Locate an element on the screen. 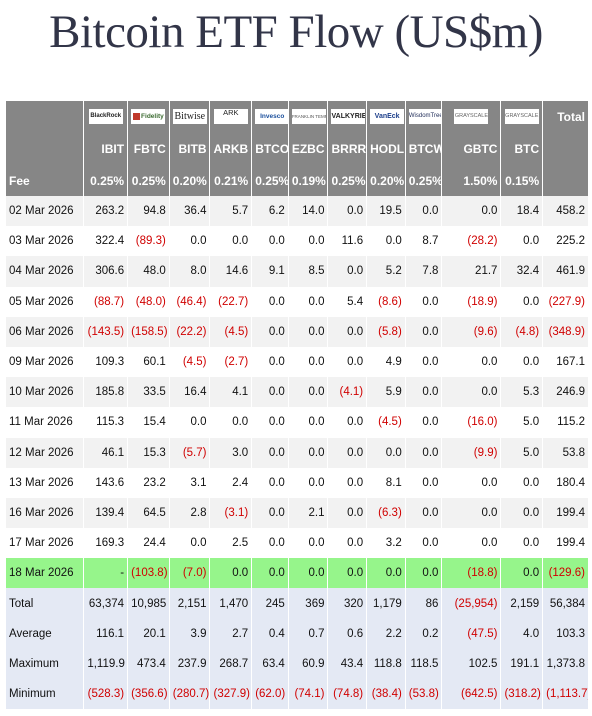 The image size is (592, 716). header-logo-cell: Fidelity is located at coordinates (148, 116).